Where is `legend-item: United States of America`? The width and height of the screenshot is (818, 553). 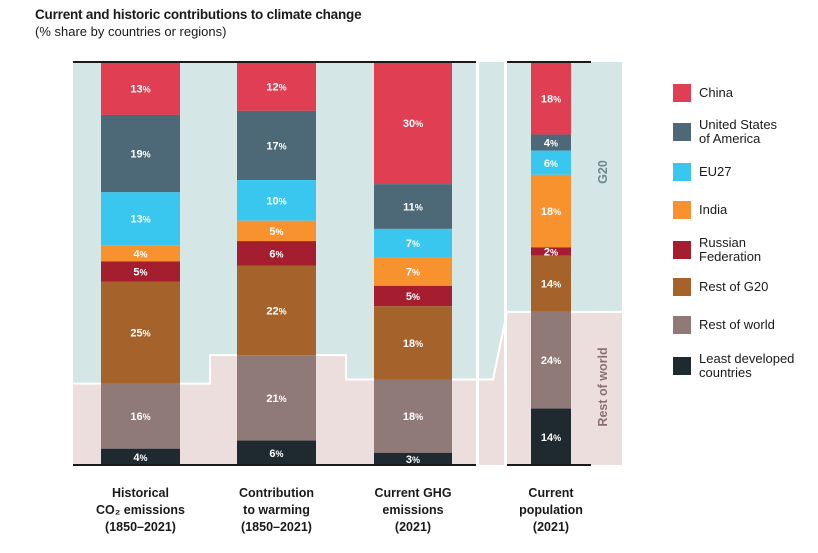 legend-item: United States of America is located at coordinates (741, 132).